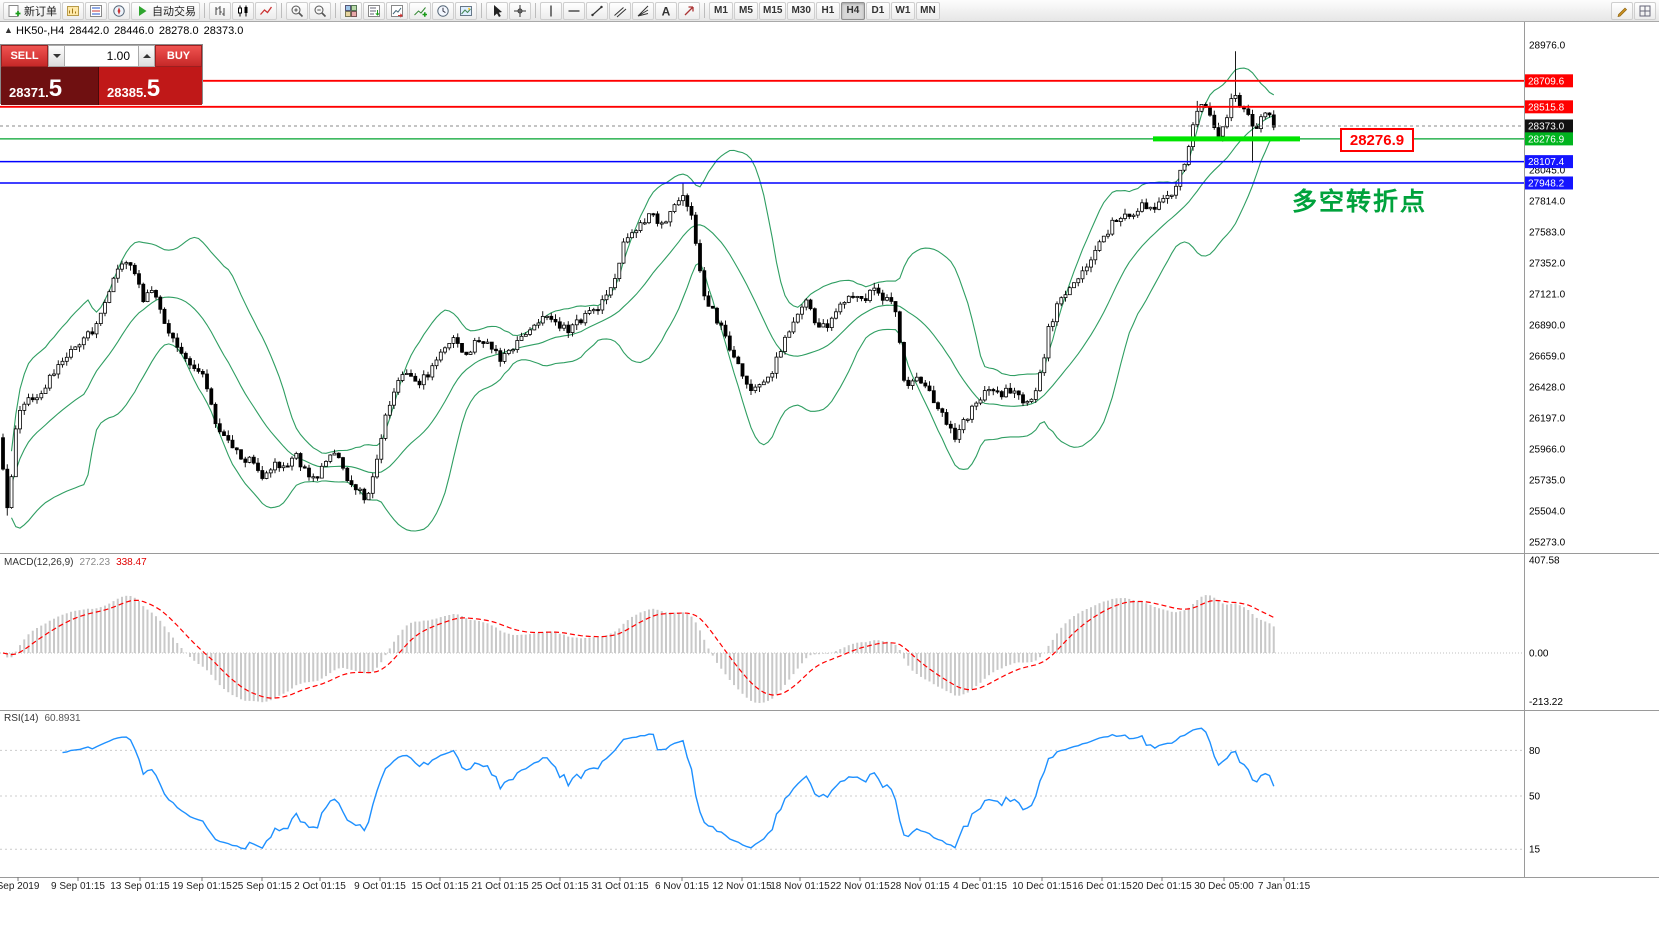  Describe the element at coordinates (165, 10) in the screenshot. I see `autotrading-button: 自动交易` at that location.